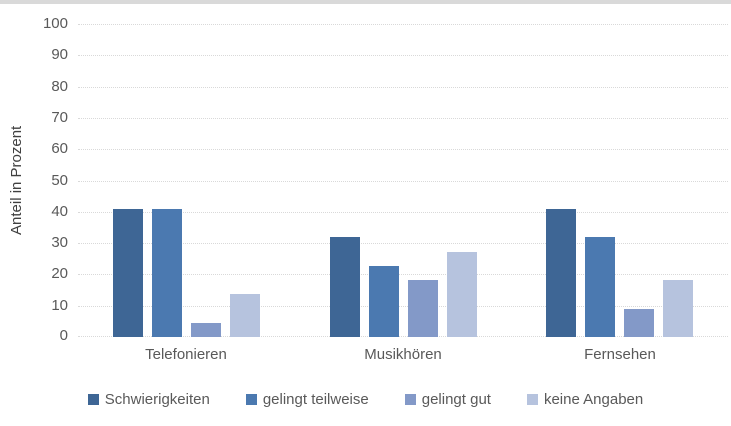 The height and width of the screenshot is (426, 731). I want to click on legend-label: keine Angaben, so click(593, 399).